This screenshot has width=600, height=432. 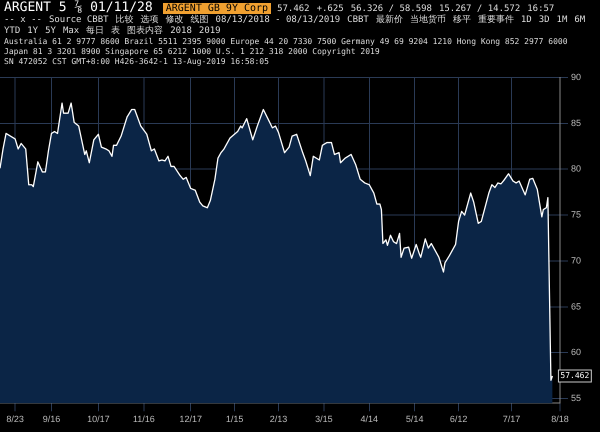 What do you see at coordinates (580, 20) in the screenshot?
I see `text: 6M` at bounding box center [580, 20].